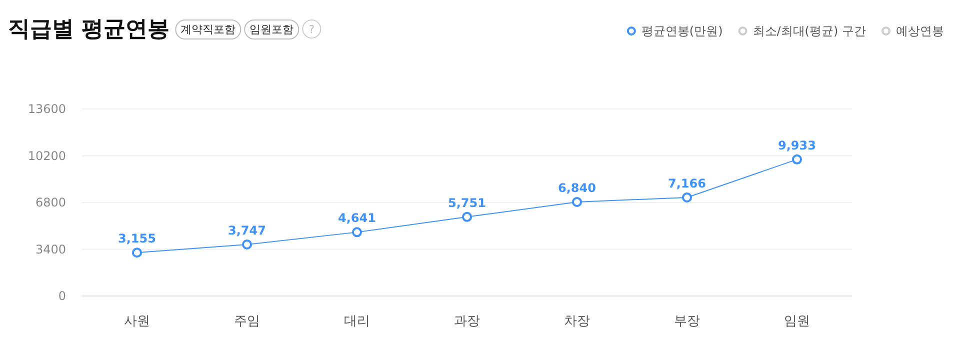 Image resolution: width=970 pixels, height=338 pixels. What do you see at coordinates (89, 29) in the screenshot?
I see `chart-title: 직급별 평균연봉` at bounding box center [89, 29].